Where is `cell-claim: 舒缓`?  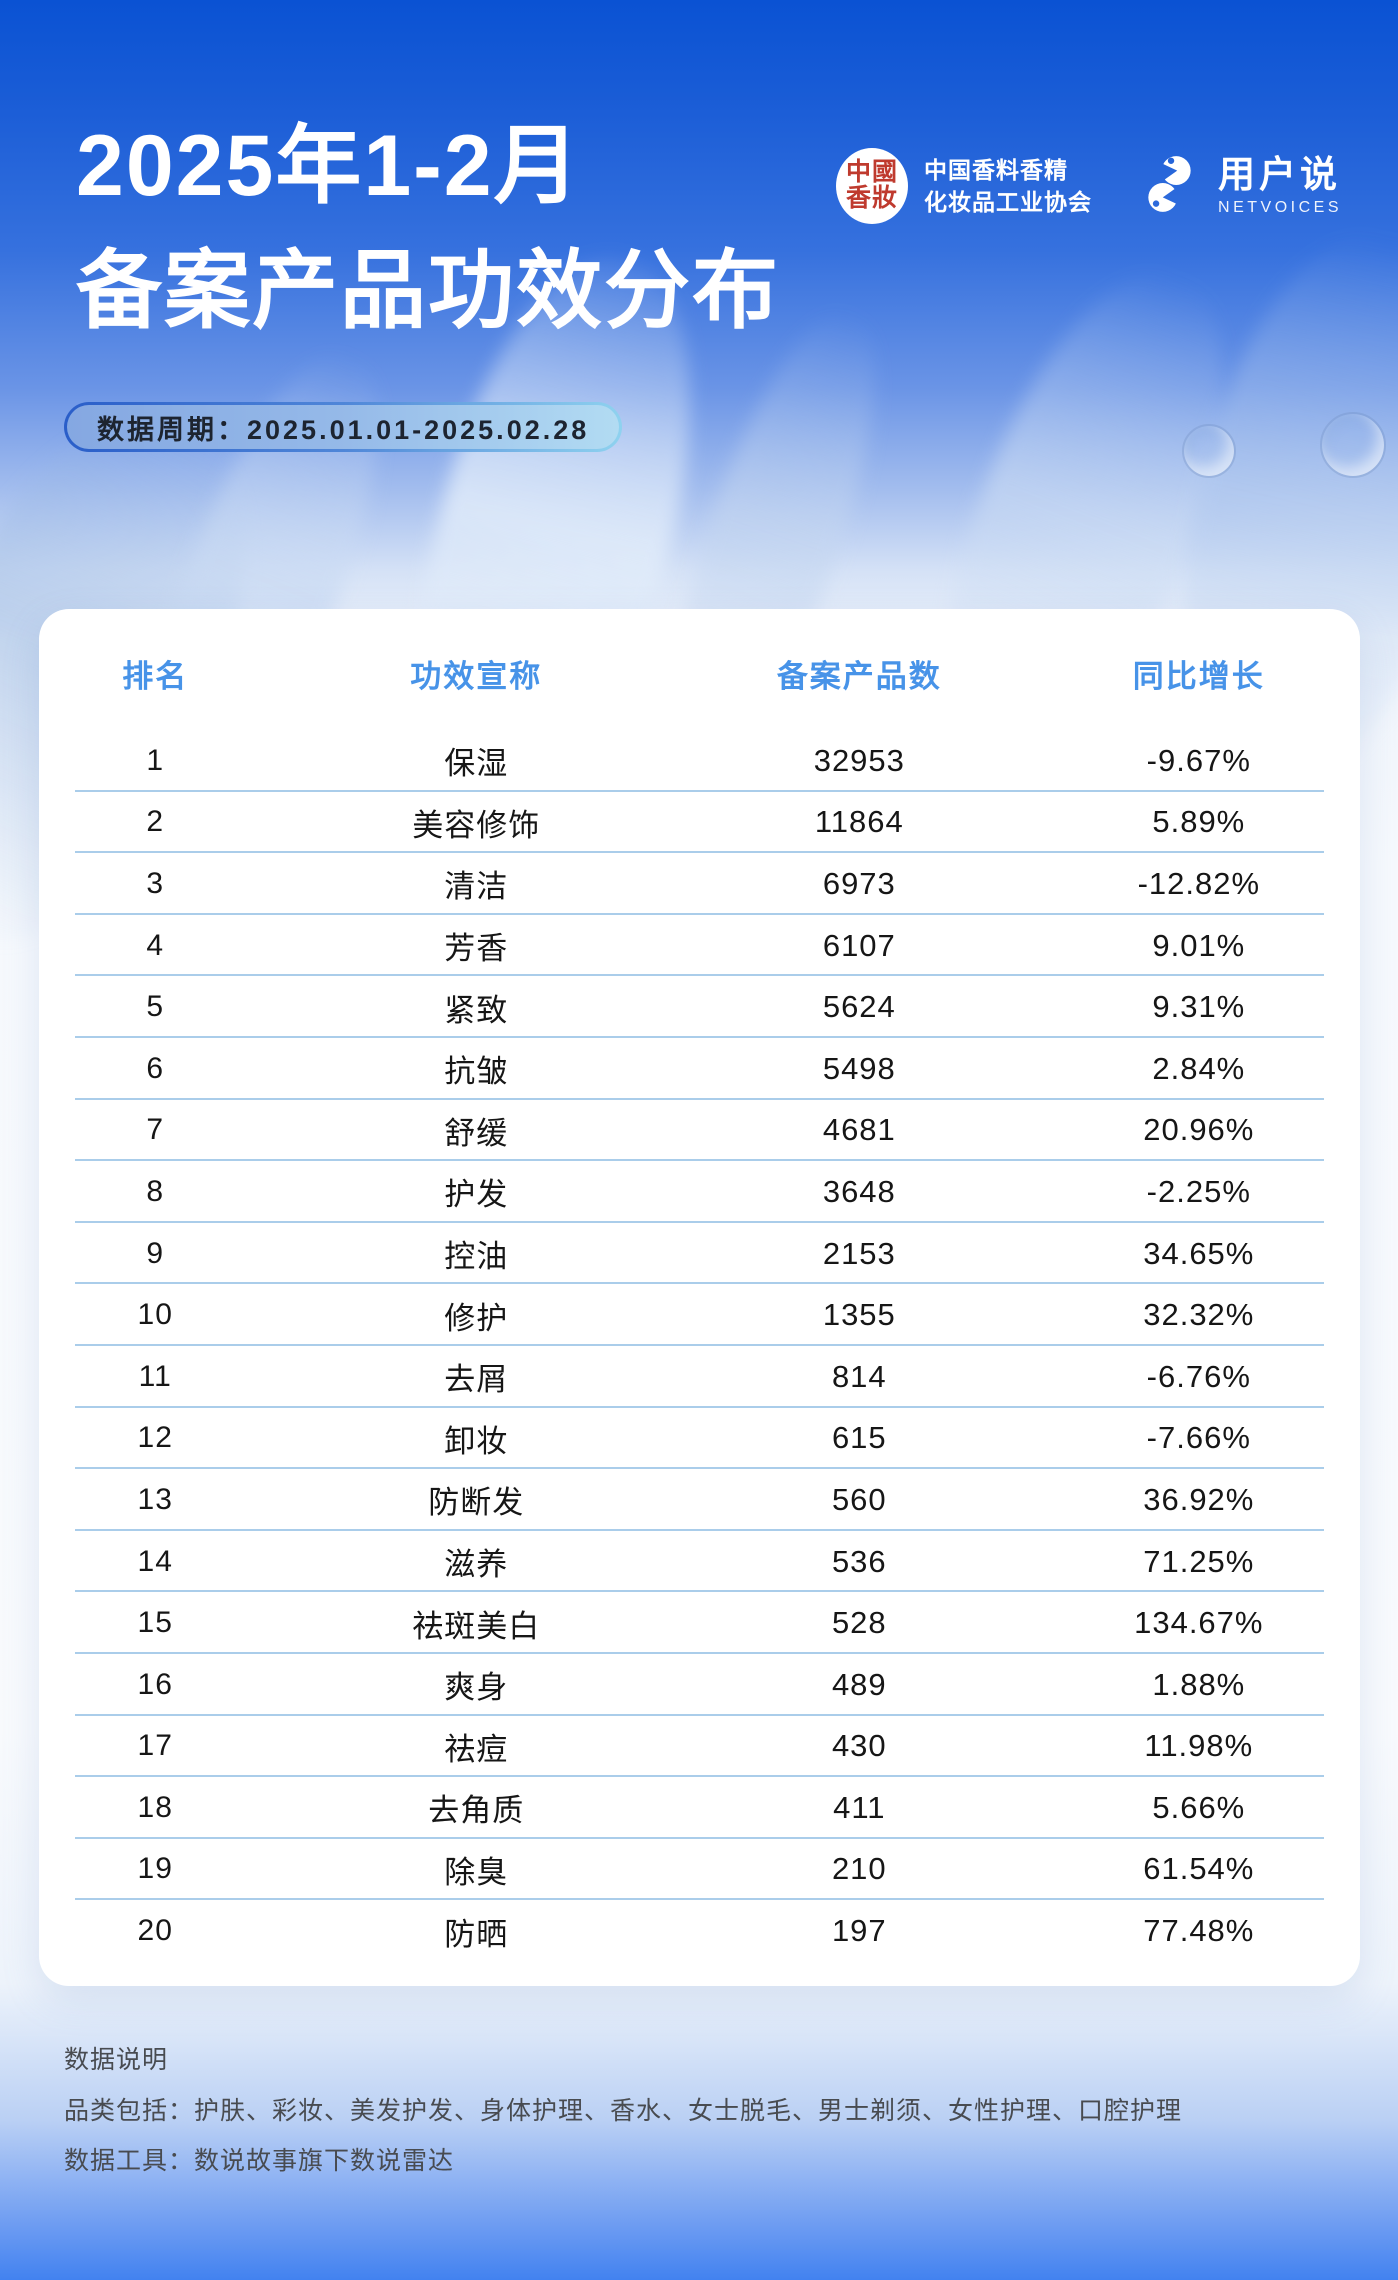
cell-claim: 舒缓 is located at coordinates (476, 1133).